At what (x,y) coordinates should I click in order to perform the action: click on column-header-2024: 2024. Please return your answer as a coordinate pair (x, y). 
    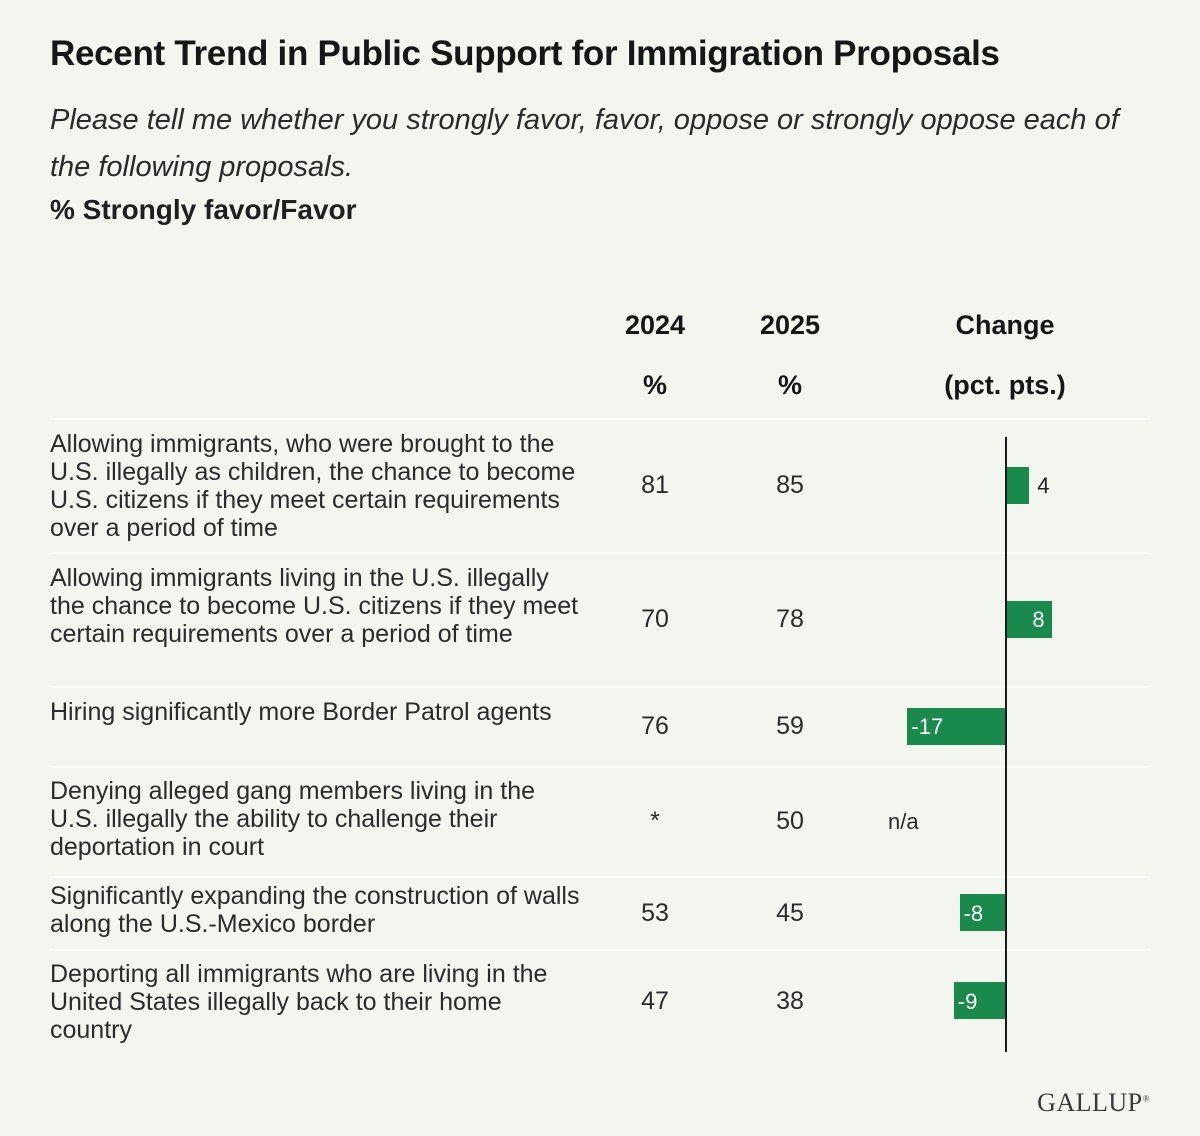
    Looking at the image, I should click on (655, 325).